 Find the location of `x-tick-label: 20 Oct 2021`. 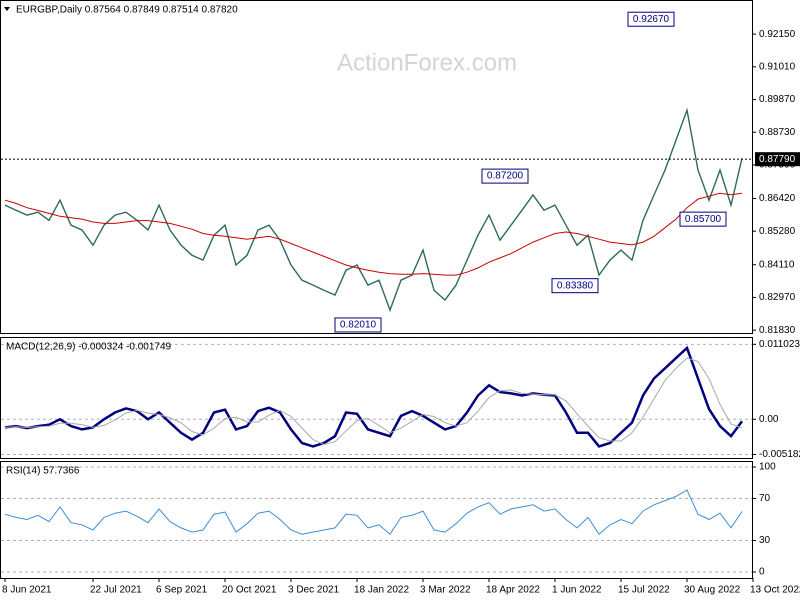

x-tick-label: 20 Oct 2021 is located at coordinates (249, 590).